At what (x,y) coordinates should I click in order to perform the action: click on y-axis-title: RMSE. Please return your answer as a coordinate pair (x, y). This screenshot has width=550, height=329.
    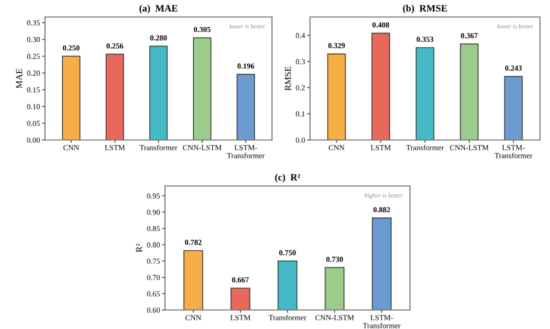
    Looking at the image, I should click on (287, 78).